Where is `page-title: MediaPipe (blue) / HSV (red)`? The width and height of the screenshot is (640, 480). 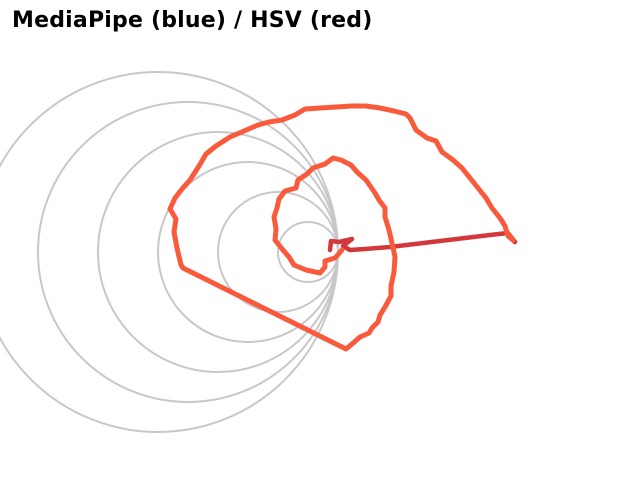
page-title: MediaPipe (blue) / HSV (red) is located at coordinates (192, 20).